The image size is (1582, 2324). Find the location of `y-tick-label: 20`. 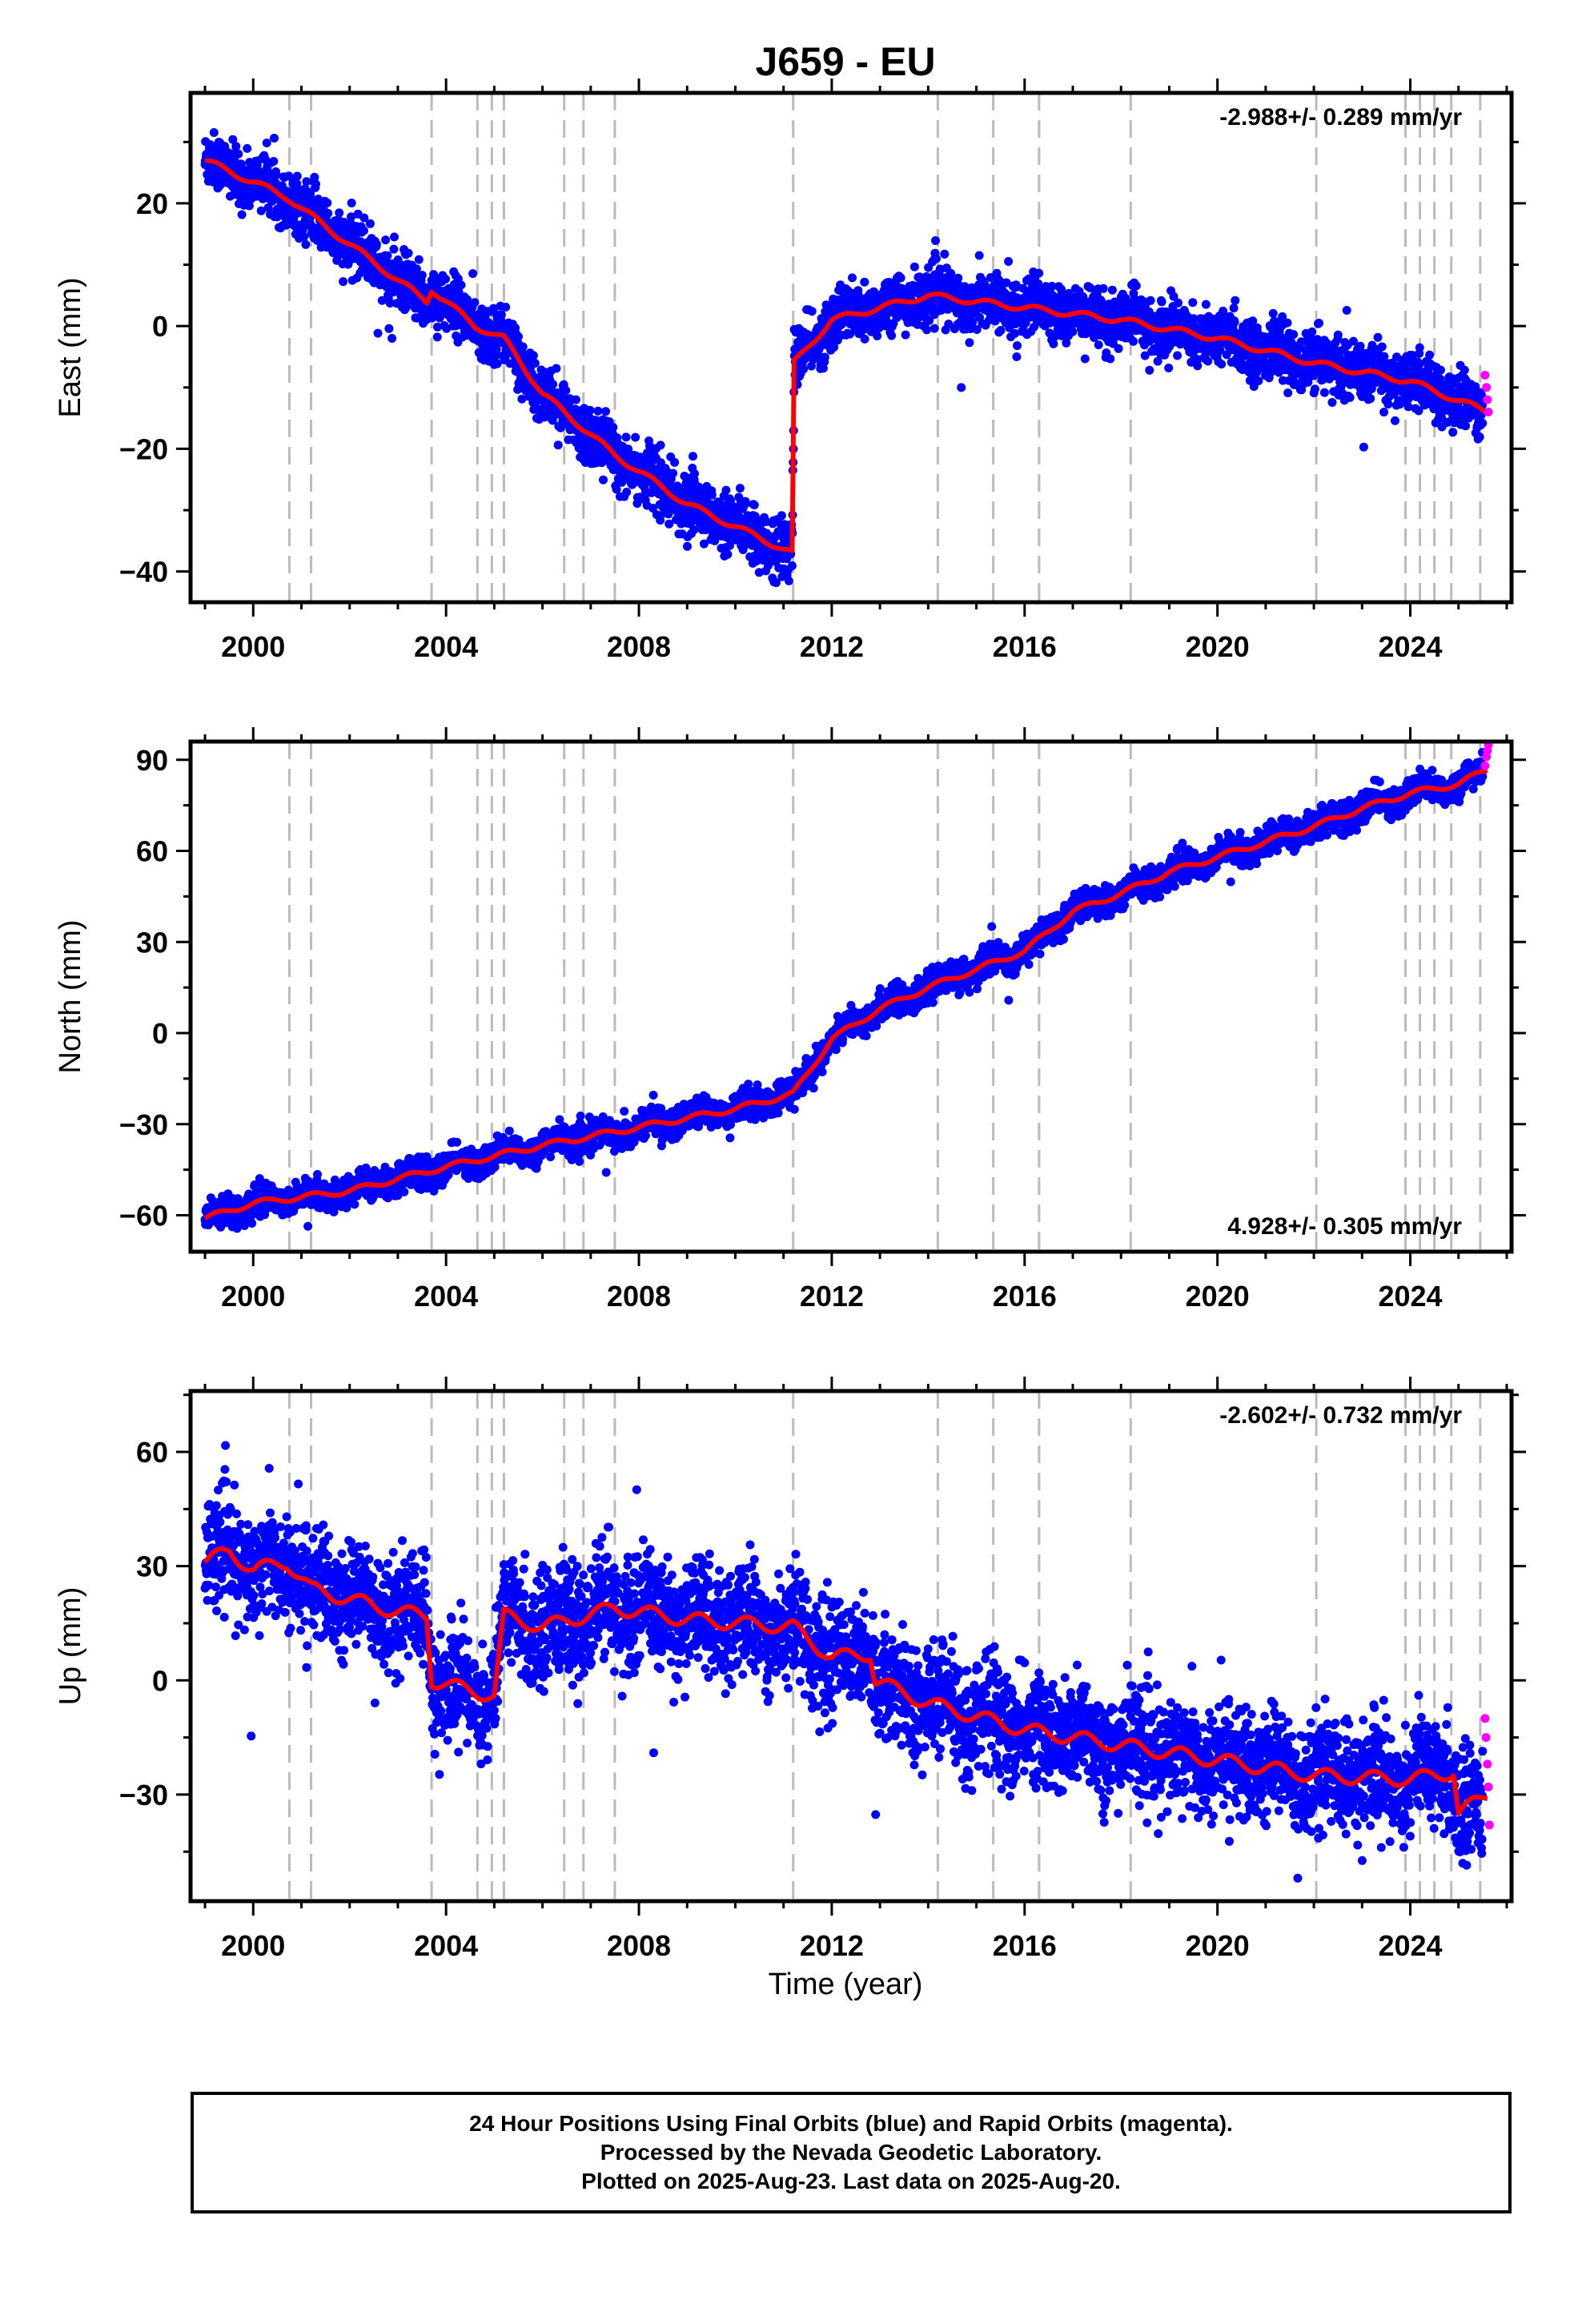

y-tick-label: 20 is located at coordinates (152, 203).